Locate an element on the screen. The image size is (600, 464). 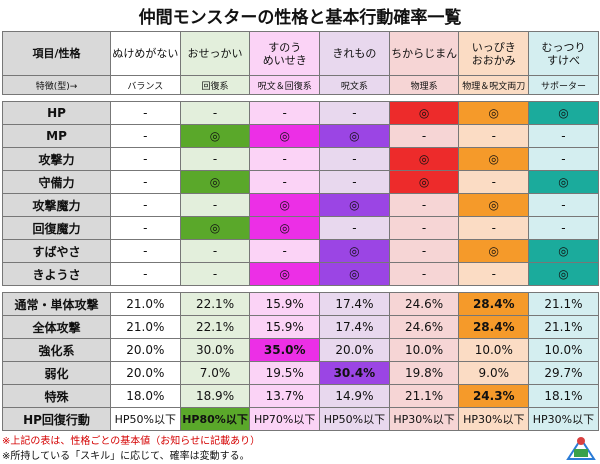
column-name: おせっかい is located at coordinates (215, 53).